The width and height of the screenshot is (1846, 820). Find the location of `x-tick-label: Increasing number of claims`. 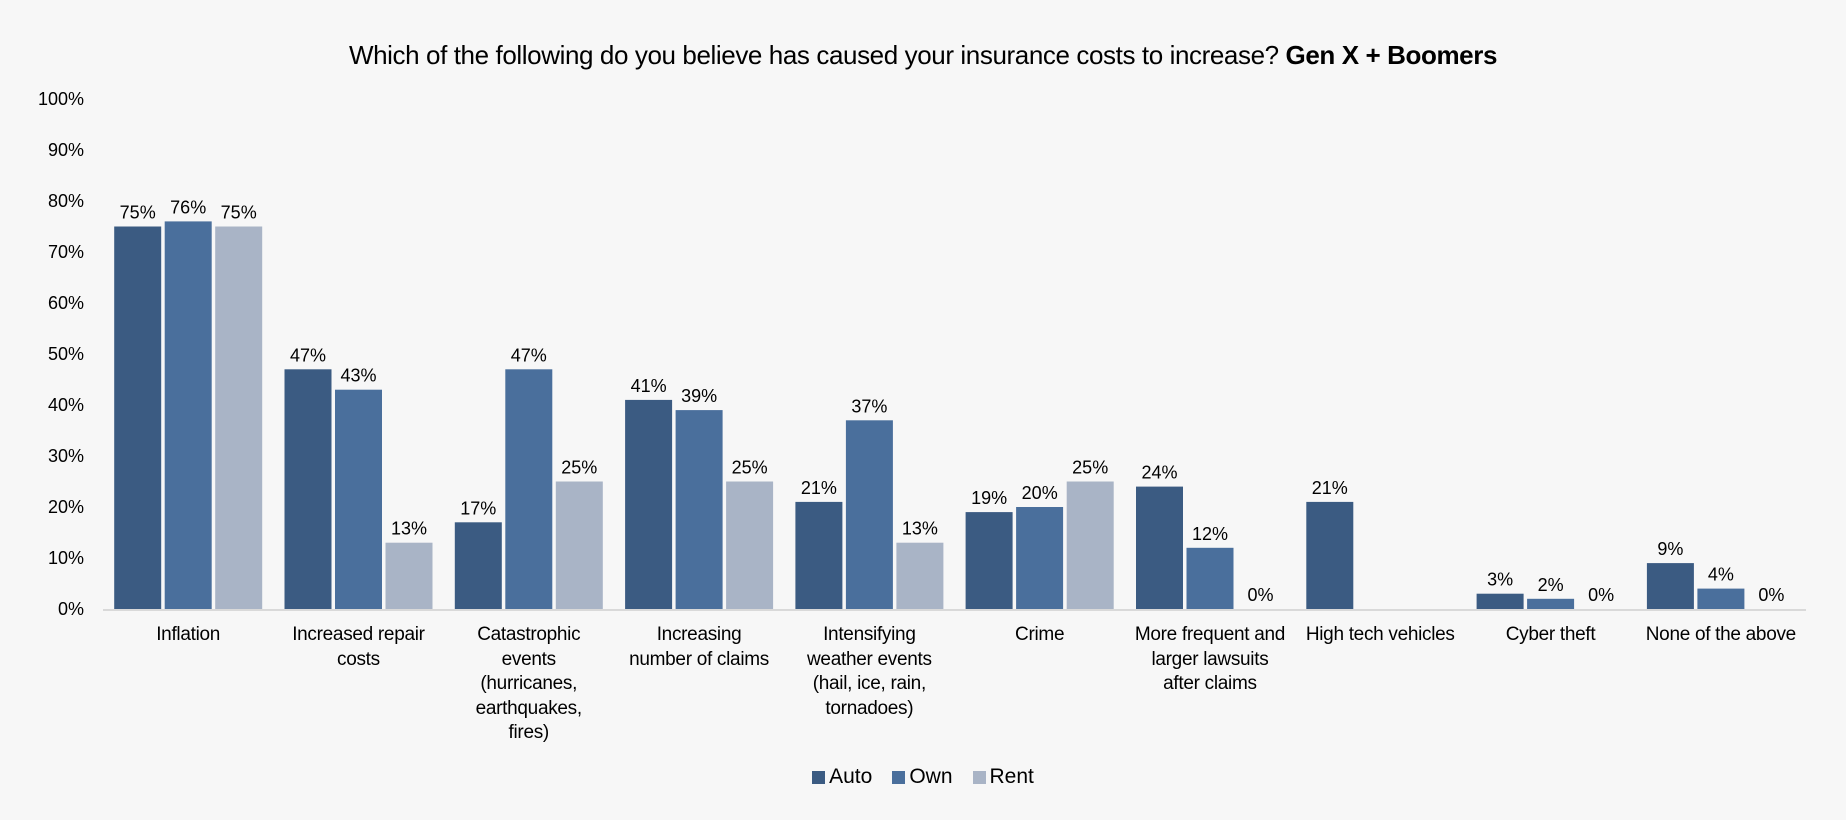

x-tick-label: Increasing number of claims is located at coordinates (699, 647).